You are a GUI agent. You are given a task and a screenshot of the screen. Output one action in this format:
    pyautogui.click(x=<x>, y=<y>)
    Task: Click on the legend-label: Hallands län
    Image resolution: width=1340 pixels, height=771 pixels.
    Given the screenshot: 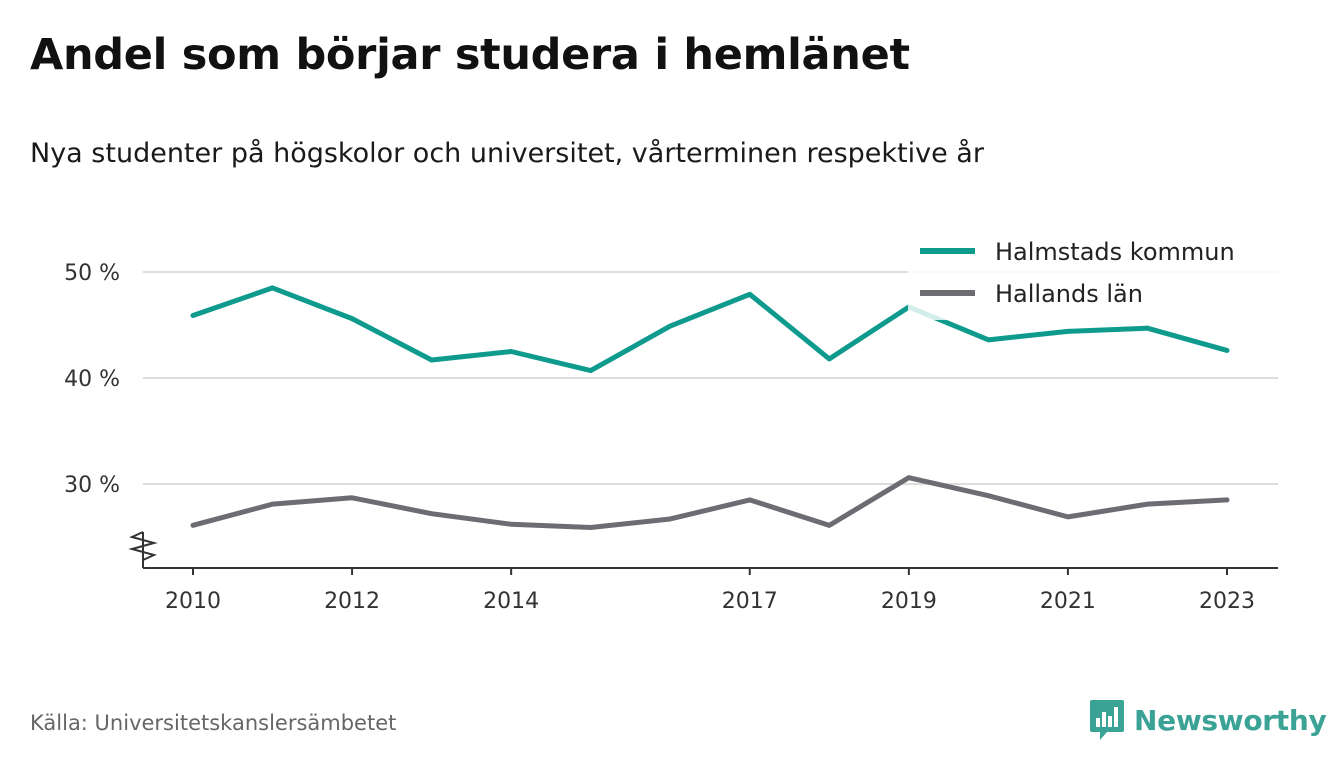 What is the action you would take?
    pyautogui.click(x=1069, y=294)
    